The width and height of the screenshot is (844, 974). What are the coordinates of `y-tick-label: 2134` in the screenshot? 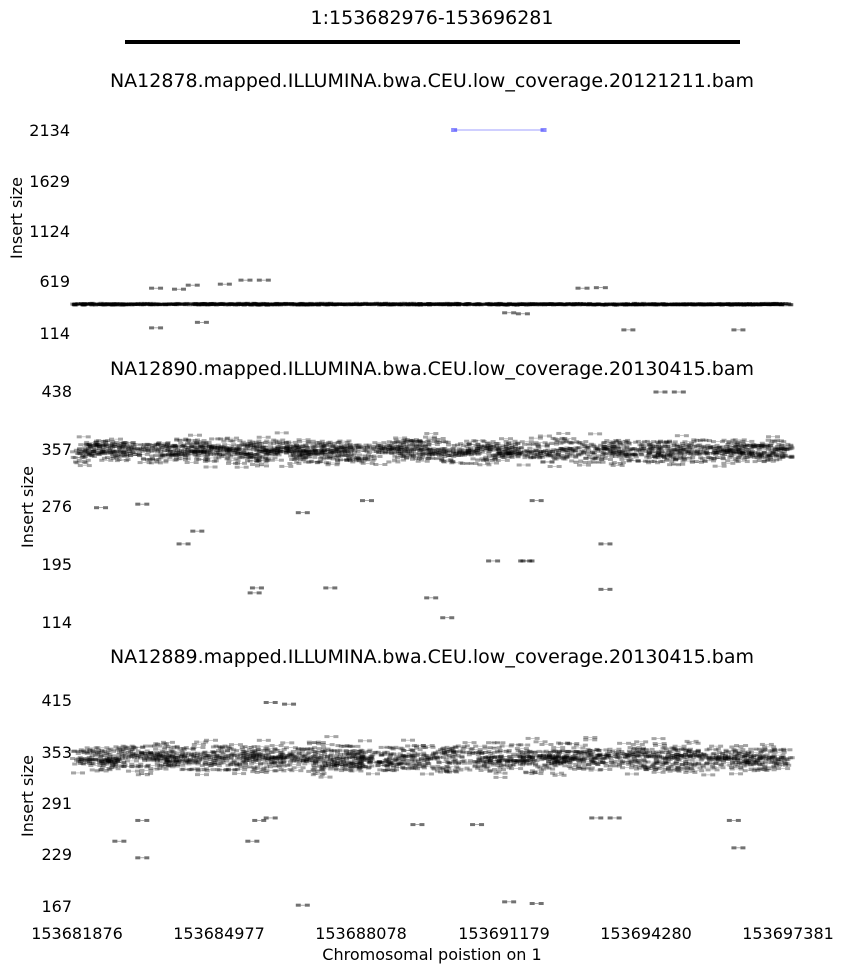 It's located at (49, 130).